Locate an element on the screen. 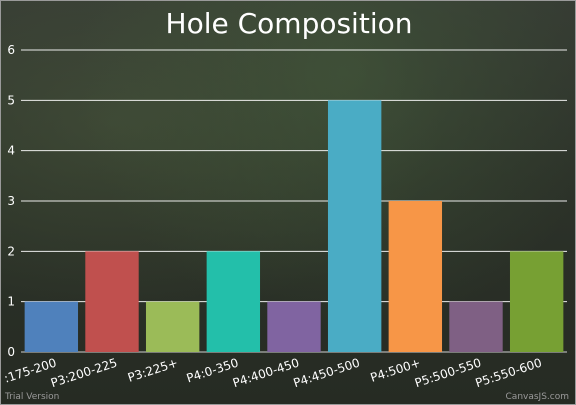  y-tick-label-0: 0 is located at coordinates (11, 352).